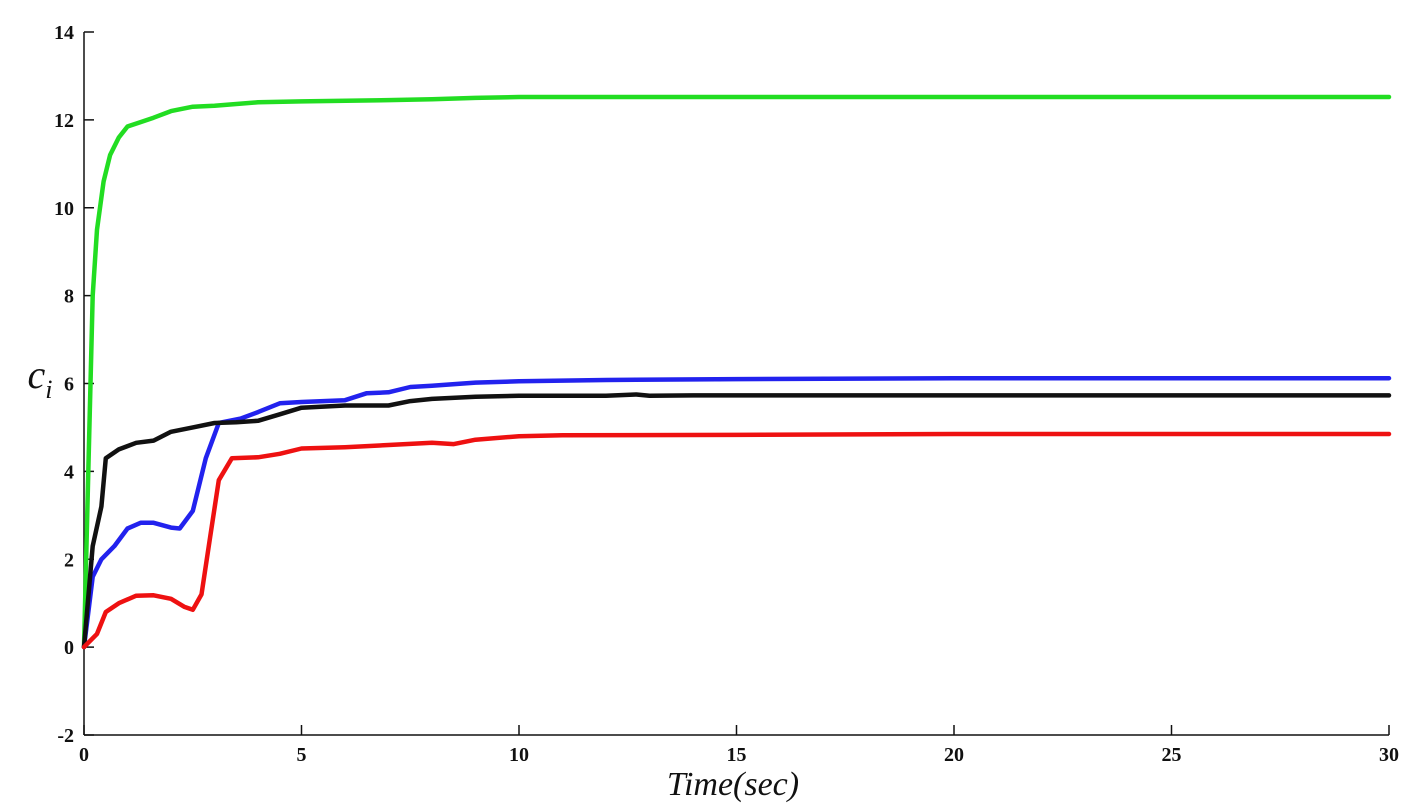 Image resolution: width=1420 pixels, height=811 pixels. What do you see at coordinates (37, 374) in the screenshot?
I see `y-axis-title-main: c` at bounding box center [37, 374].